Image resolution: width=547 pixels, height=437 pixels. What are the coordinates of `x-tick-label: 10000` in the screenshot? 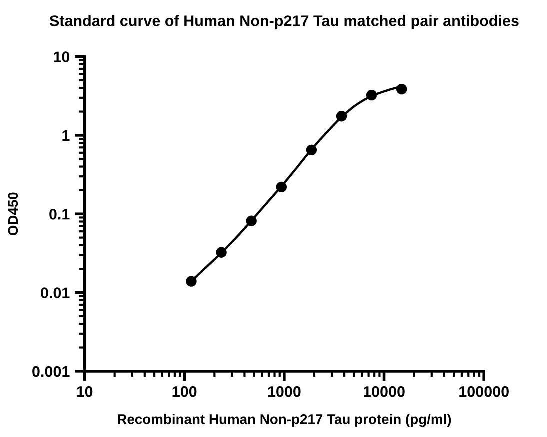 It's located at (384, 392).